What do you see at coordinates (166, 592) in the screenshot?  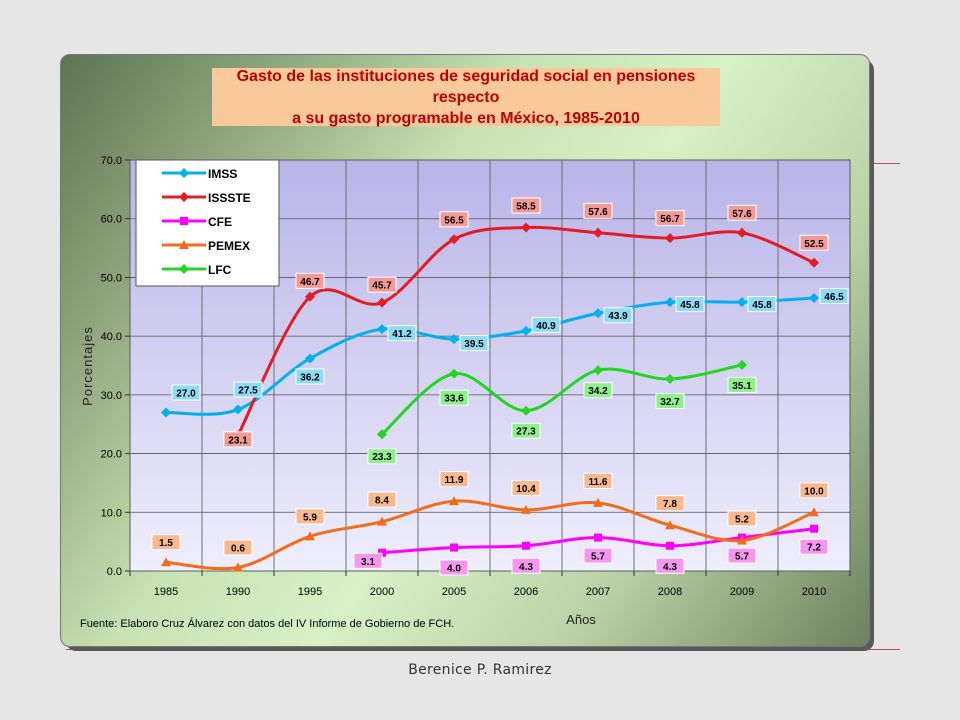 I see `x-tick-label: 1985` at bounding box center [166, 592].